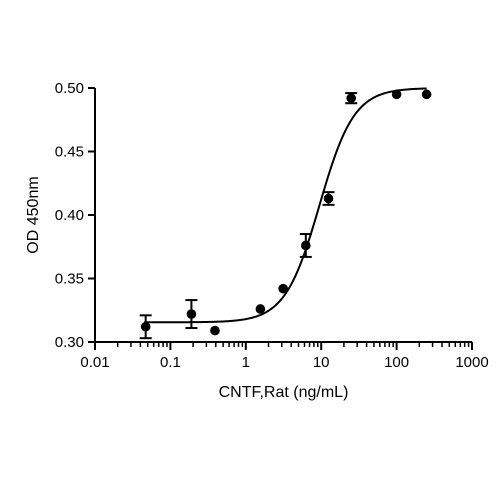 This screenshot has height=500, width=500. What do you see at coordinates (284, 392) in the screenshot?
I see `x-axis-title: CNTF,Rat (ng/mL)` at bounding box center [284, 392].